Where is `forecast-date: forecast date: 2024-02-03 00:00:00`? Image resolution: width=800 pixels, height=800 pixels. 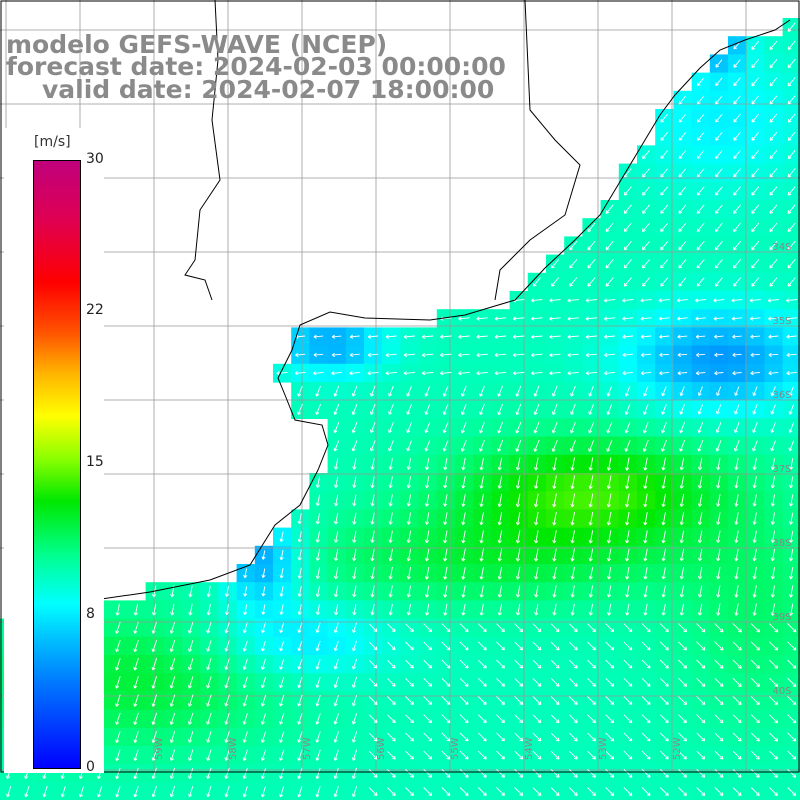
forecast-date: forecast date: 2024-02-03 00:00:00 is located at coordinates (256, 66).